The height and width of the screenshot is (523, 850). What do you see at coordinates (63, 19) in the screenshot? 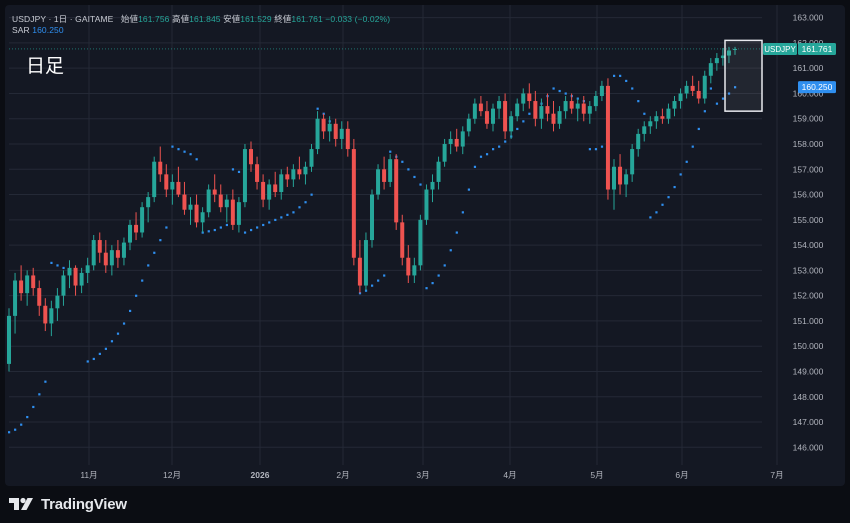
I see `symbol-label: USDJPY · 1日 · GAITAME` at bounding box center [63, 19].